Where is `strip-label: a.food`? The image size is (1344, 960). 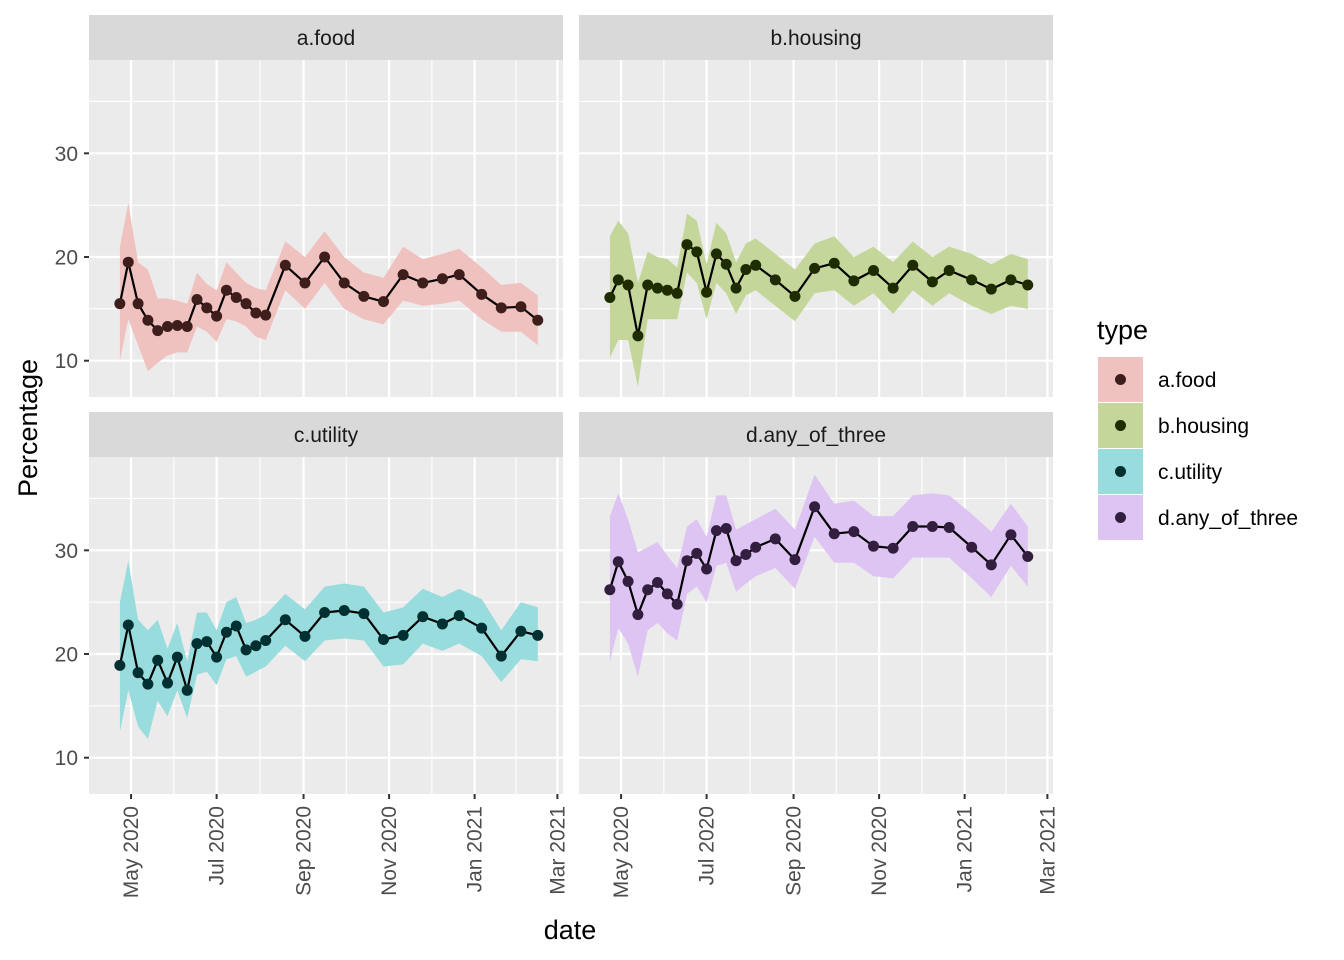
strip-label: a.food is located at coordinates (326, 38).